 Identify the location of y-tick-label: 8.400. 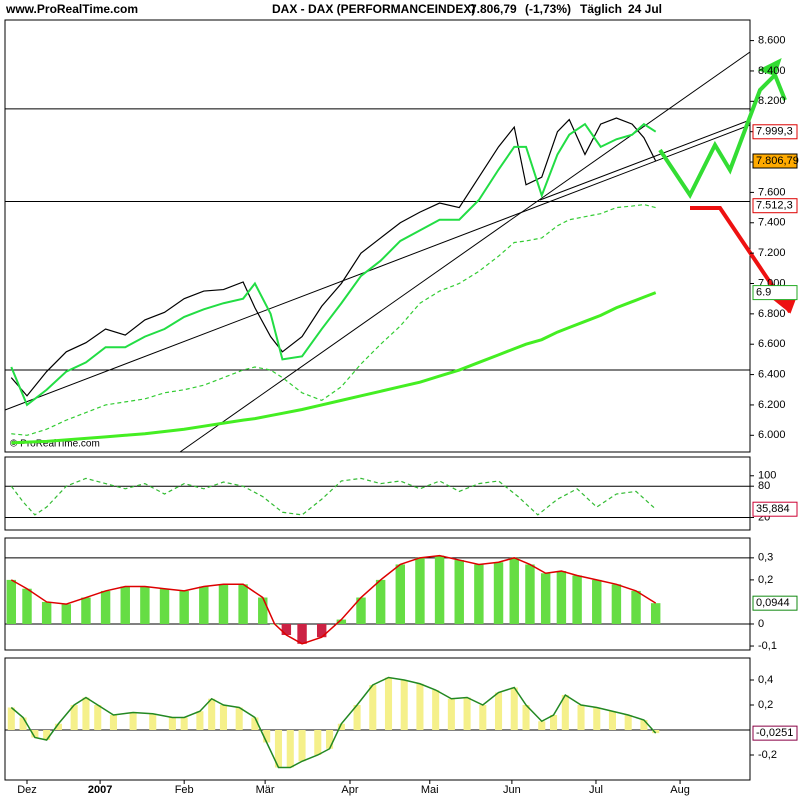
(772, 71).